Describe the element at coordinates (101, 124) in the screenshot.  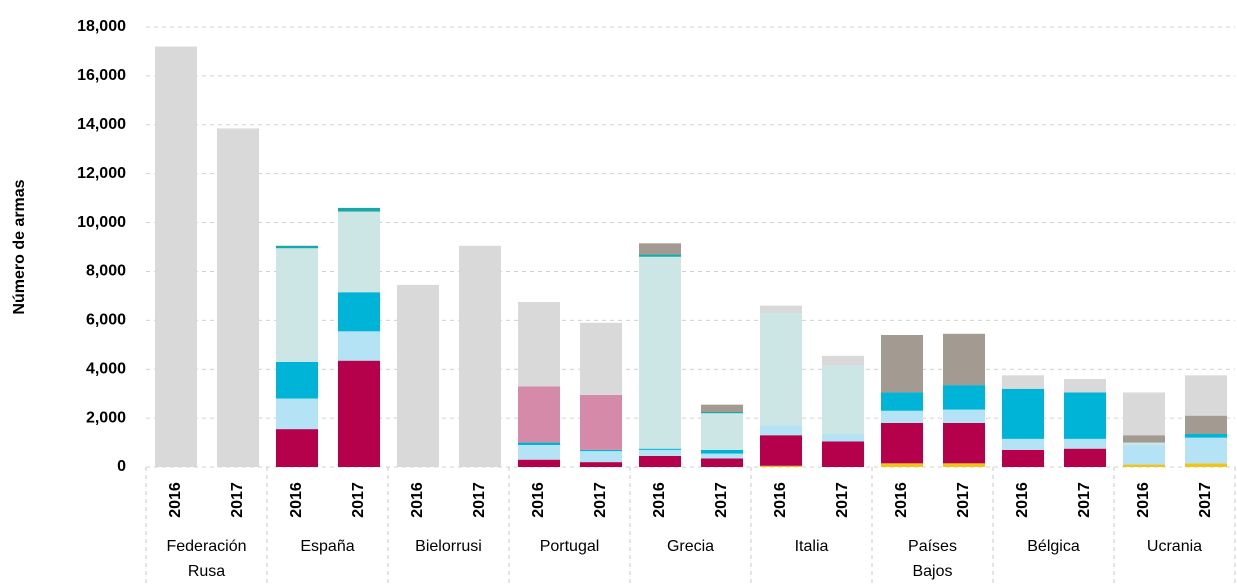
I see `y-tick-label: 14,000` at that location.